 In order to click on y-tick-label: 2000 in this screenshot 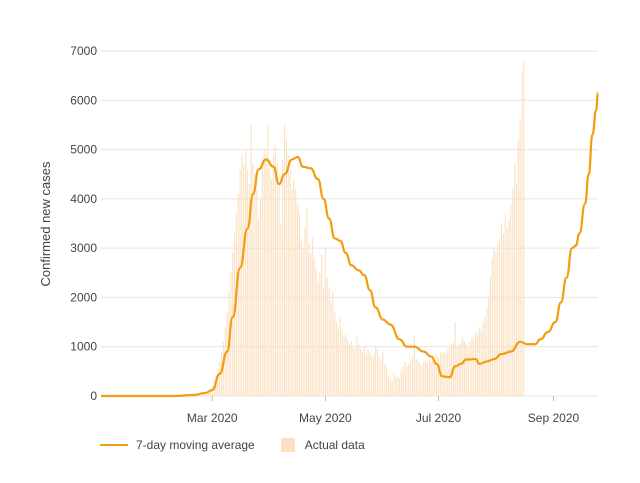, I will do `click(83, 297)`.